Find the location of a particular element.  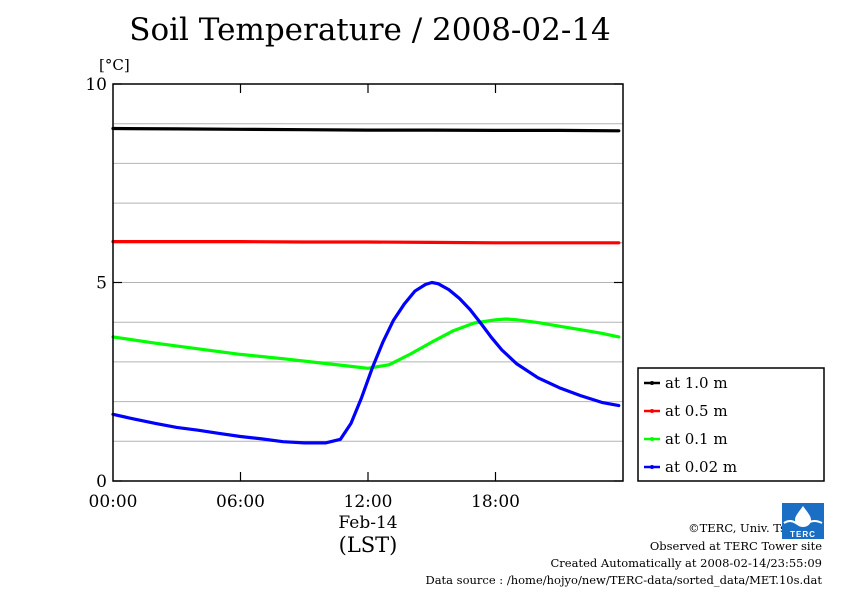

legend-box is located at coordinates (731, 424).